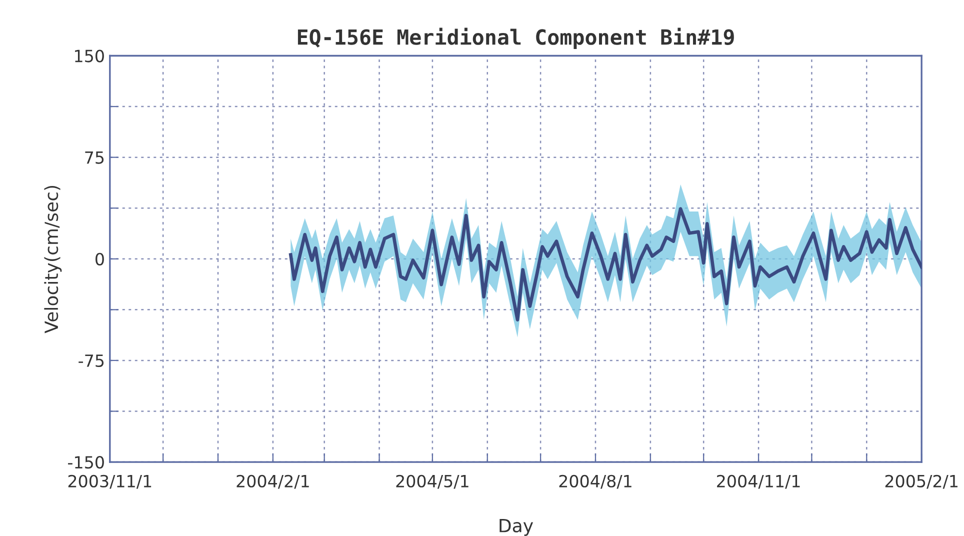 This screenshot has height=536, width=964. Describe the element at coordinates (53, 260) in the screenshot. I see `y-axis-title: Velocity(cm/sec)` at that location.